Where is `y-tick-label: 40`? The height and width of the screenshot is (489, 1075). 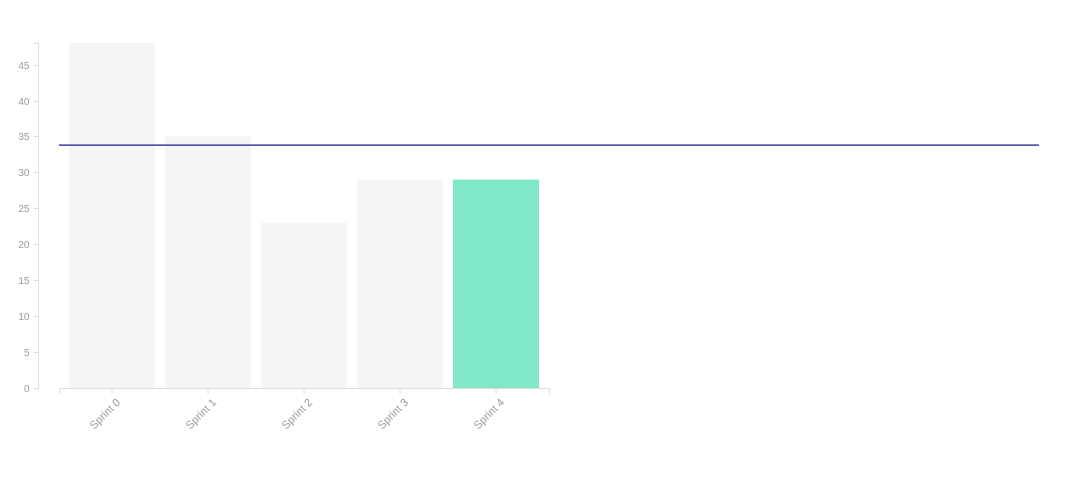
y-tick-label: 40 is located at coordinates (24, 102).